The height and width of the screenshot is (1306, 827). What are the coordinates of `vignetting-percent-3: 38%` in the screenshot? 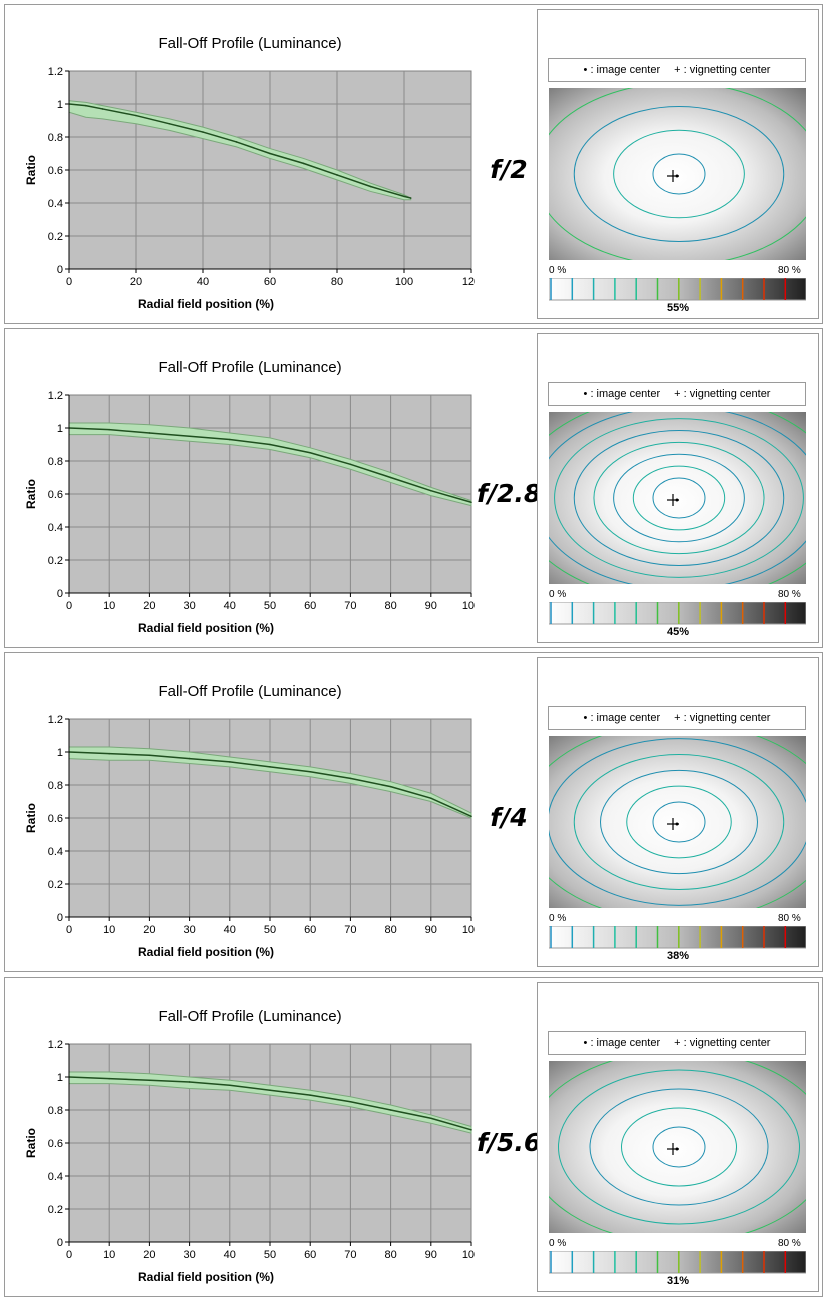 It's located at (678, 956).